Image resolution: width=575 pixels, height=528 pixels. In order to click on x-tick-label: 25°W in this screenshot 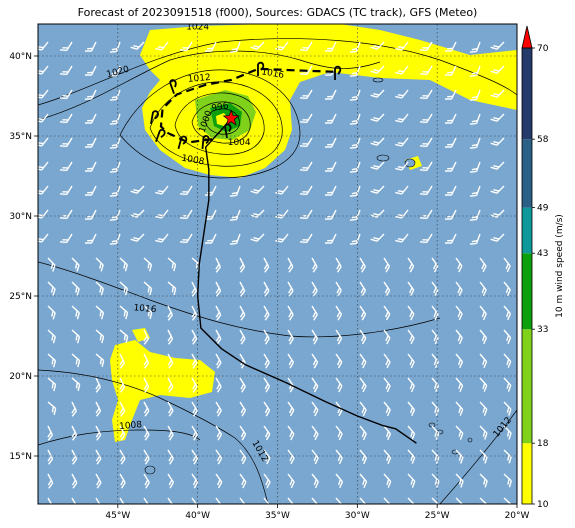, I will do `click(437, 516)`.